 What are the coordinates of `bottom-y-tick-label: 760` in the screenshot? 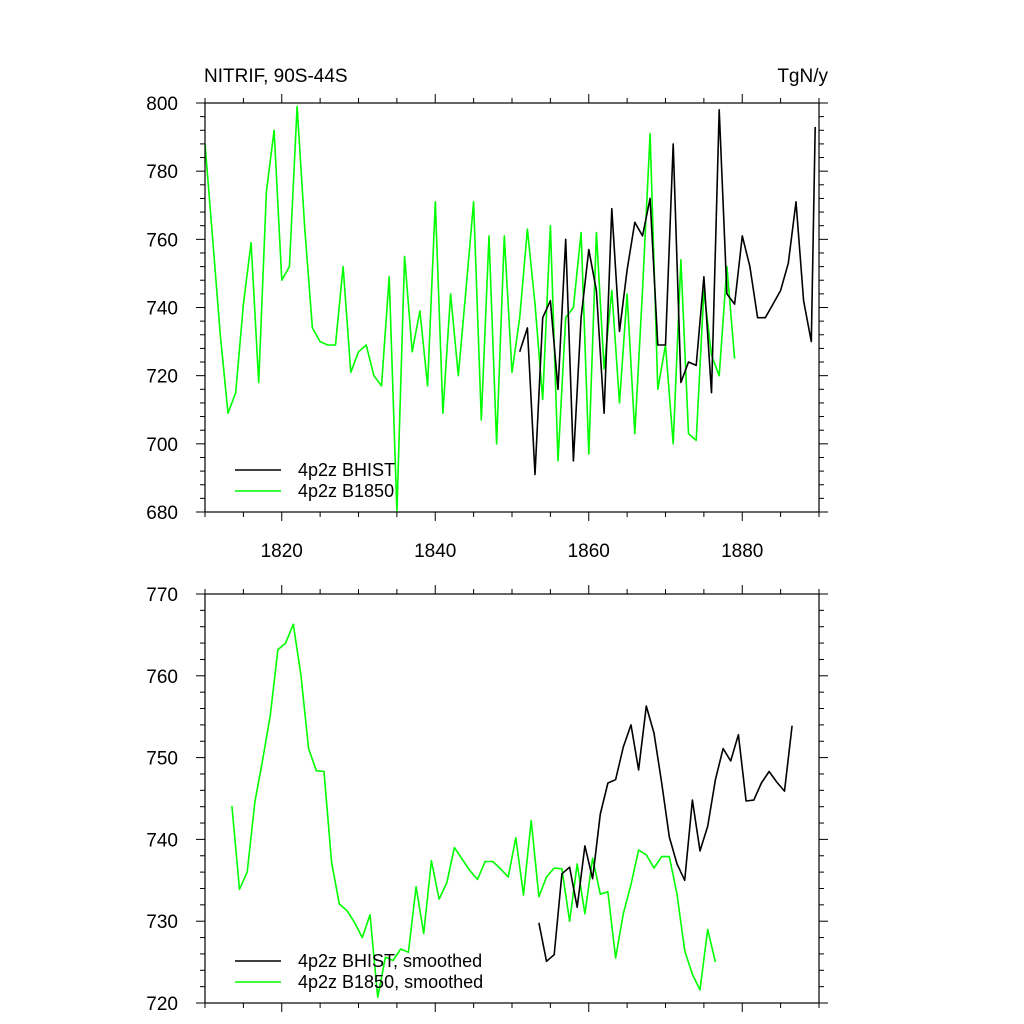 It's located at (162, 677).